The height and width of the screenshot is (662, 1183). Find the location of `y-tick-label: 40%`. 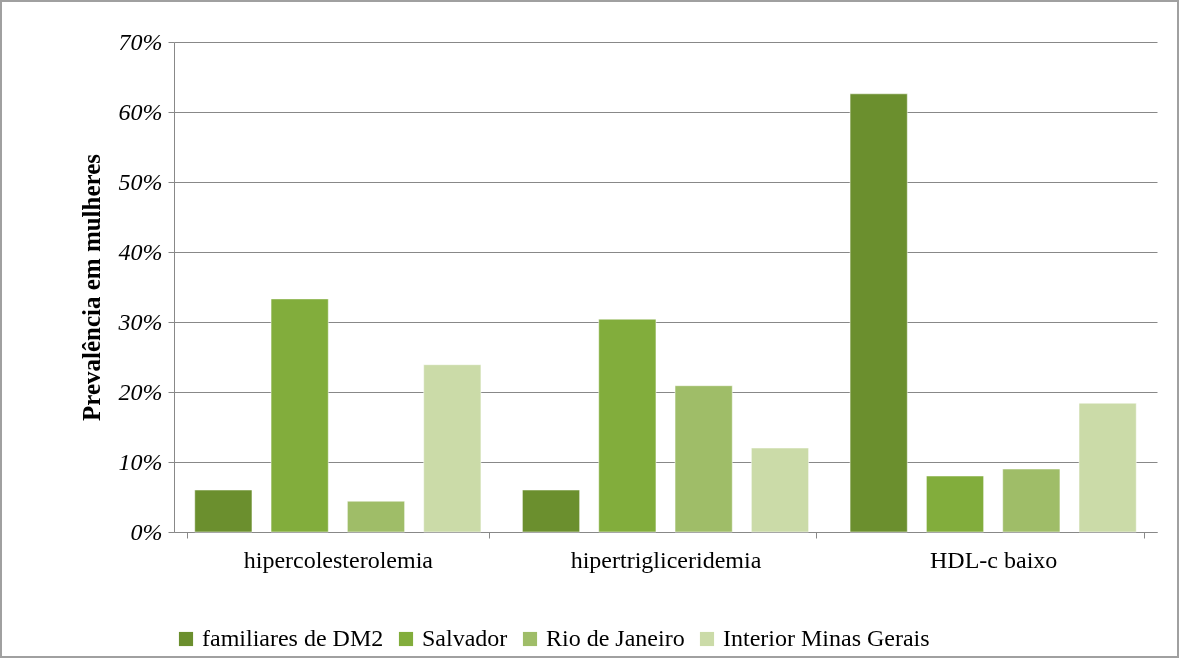

y-tick-label: 40% is located at coordinates (140, 251).